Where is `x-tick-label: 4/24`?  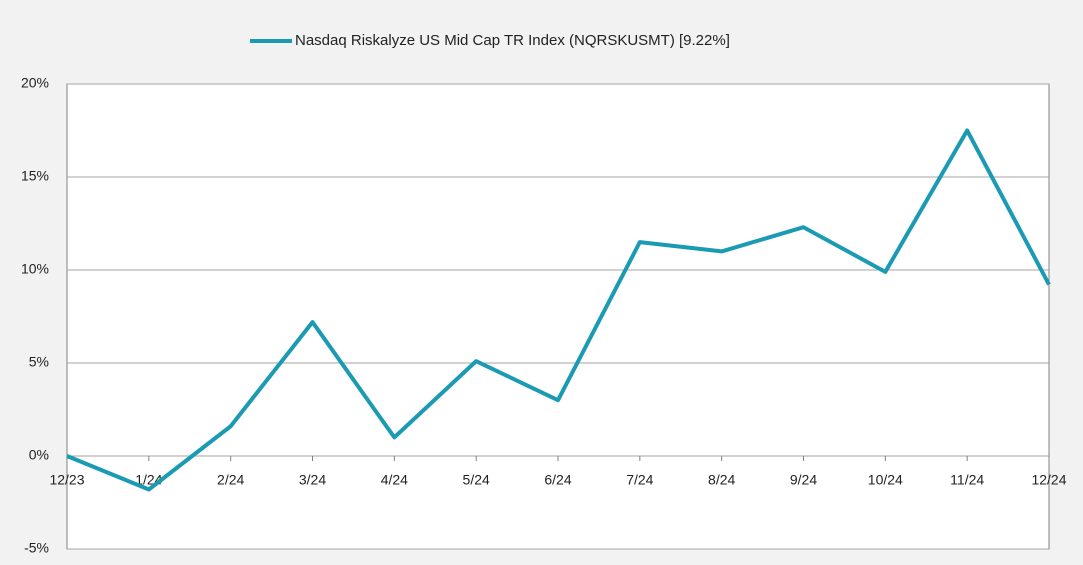
x-tick-label: 4/24 is located at coordinates (394, 480).